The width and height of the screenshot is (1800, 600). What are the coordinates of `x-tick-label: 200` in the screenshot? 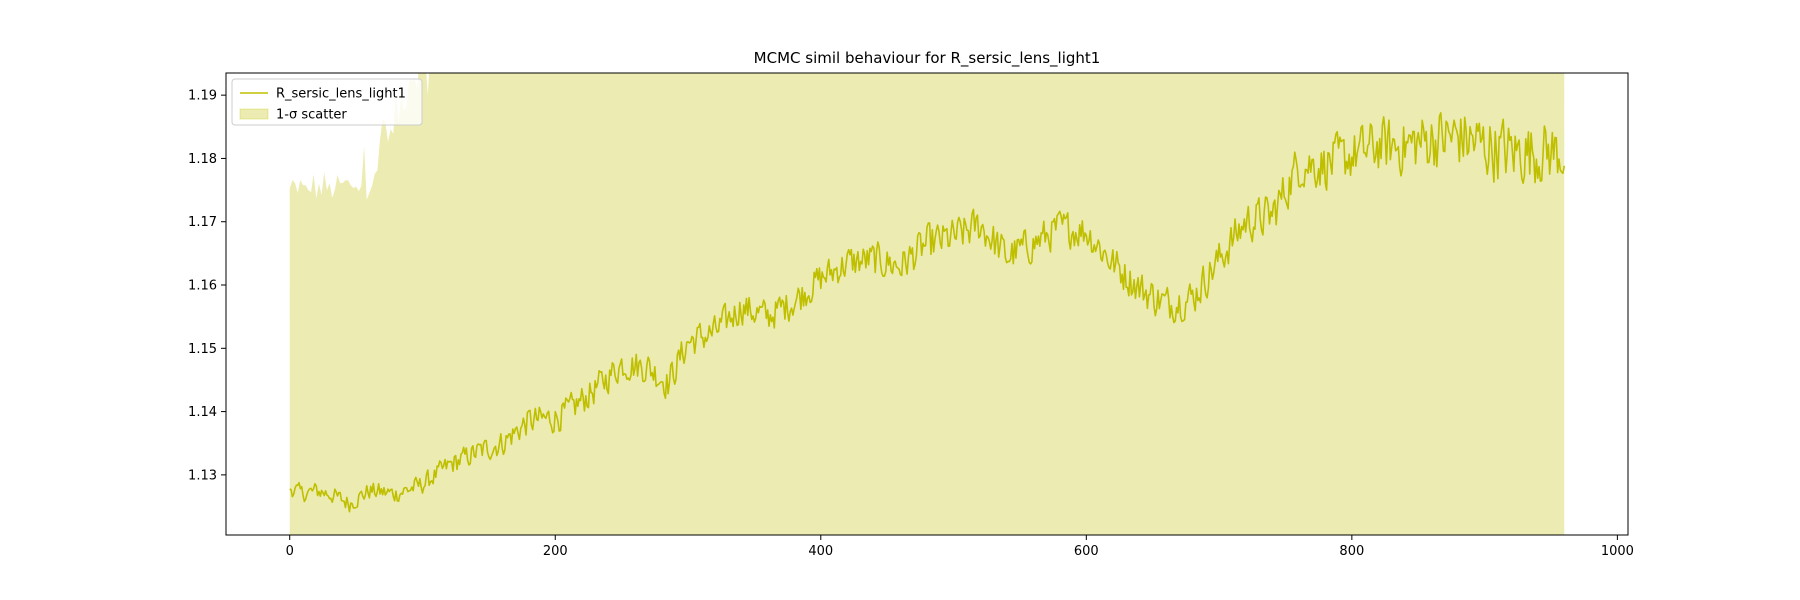 It's located at (555, 551).